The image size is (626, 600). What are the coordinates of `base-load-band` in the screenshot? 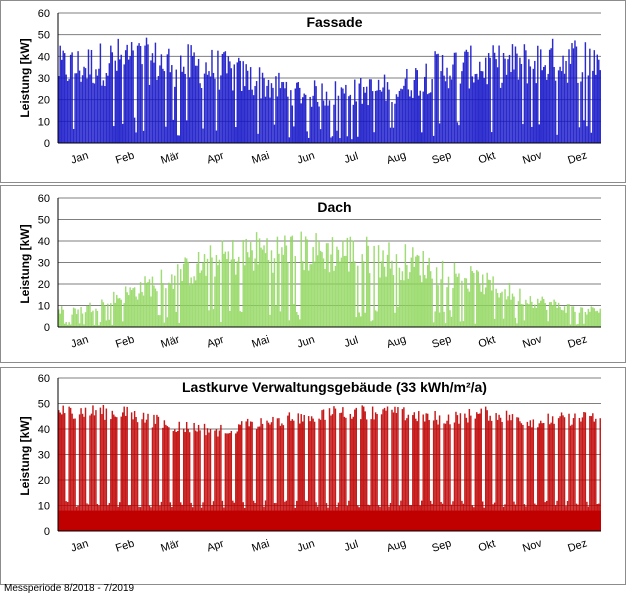 It's located at (329, 520).